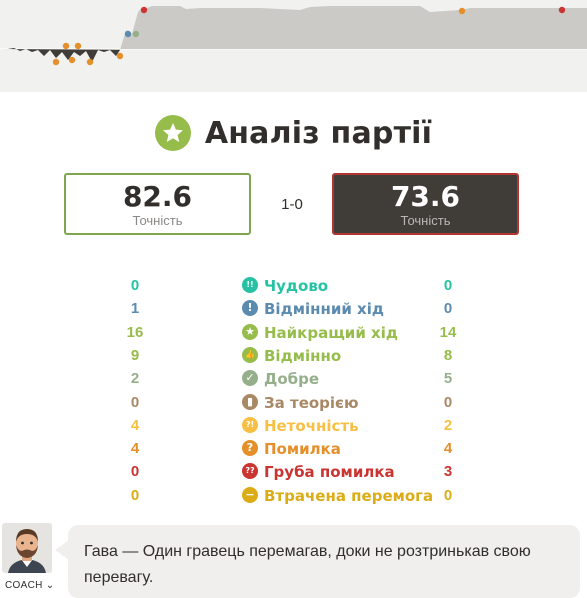  Describe the element at coordinates (135, 309) in the screenshot. I see `white-count: 1` at that location.